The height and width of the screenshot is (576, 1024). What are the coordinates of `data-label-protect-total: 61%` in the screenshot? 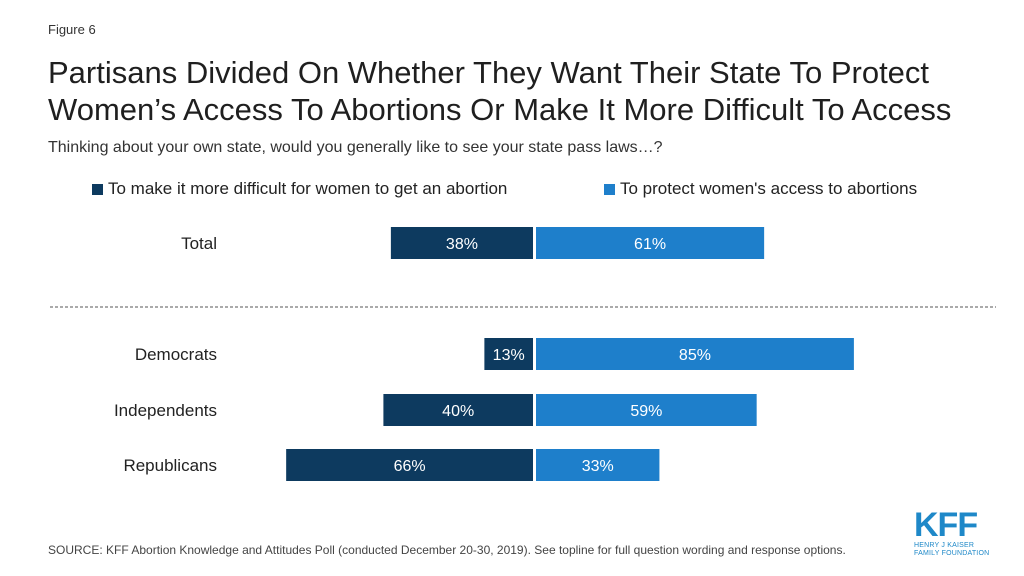 It's located at (650, 244).